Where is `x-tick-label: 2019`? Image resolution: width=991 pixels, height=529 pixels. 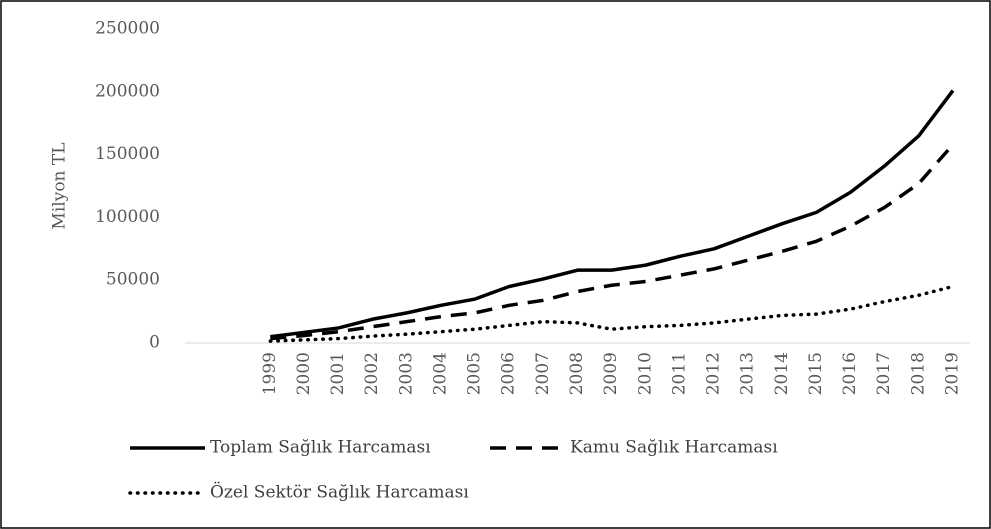 x-tick-label: 2019 is located at coordinates (952, 373).